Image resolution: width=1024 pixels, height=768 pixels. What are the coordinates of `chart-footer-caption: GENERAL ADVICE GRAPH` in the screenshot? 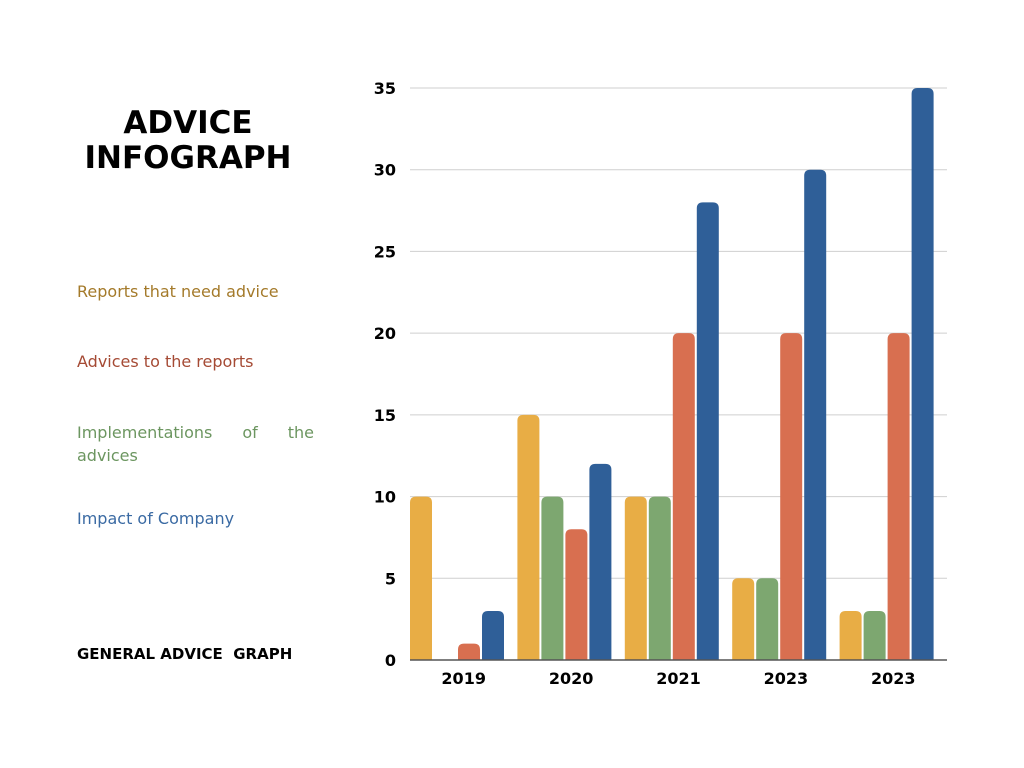 It's located at (185, 654).